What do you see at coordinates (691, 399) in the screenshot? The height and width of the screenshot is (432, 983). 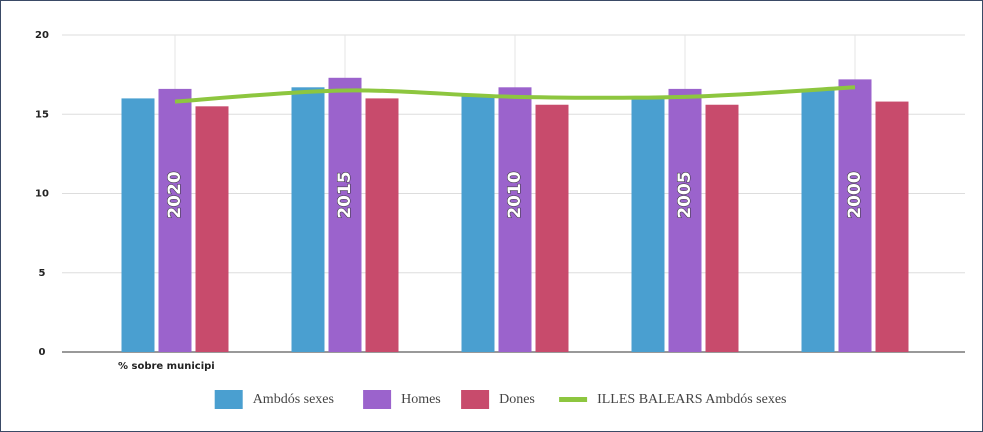 I see `legend-label: ILLES BALEARS Ambdós sexes` at bounding box center [691, 399].